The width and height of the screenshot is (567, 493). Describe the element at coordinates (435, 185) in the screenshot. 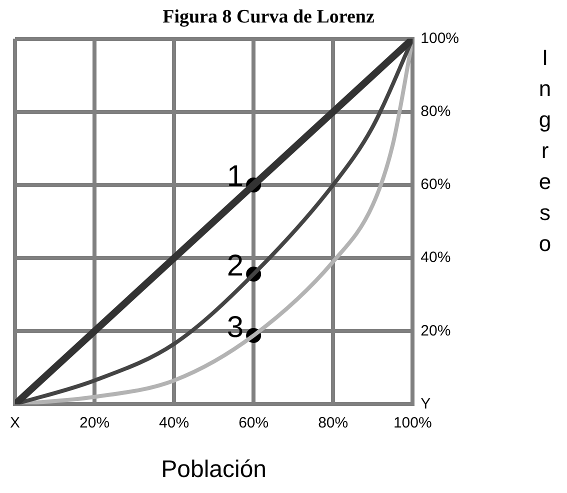

I see `y-tick-label: 60%` at that location.